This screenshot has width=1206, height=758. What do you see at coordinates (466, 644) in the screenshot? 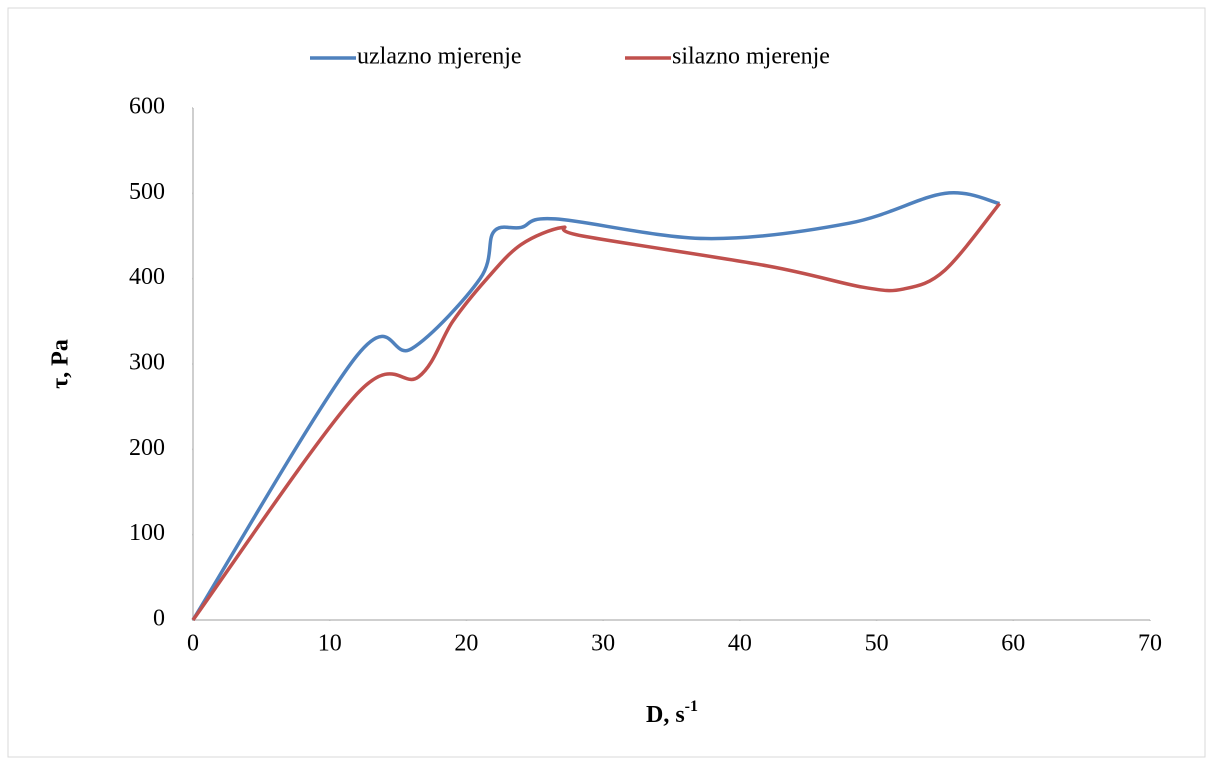
I see `x-tick-label: 20` at bounding box center [466, 644].